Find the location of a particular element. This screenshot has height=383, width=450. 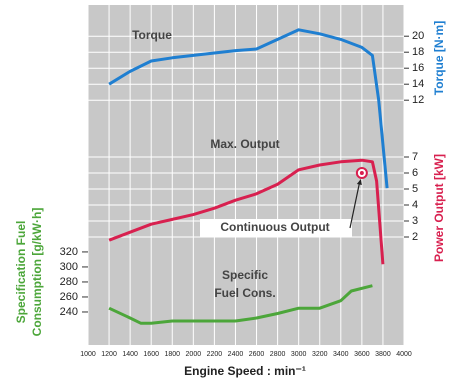

torque-tick-label: 14 is located at coordinates (418, 84).